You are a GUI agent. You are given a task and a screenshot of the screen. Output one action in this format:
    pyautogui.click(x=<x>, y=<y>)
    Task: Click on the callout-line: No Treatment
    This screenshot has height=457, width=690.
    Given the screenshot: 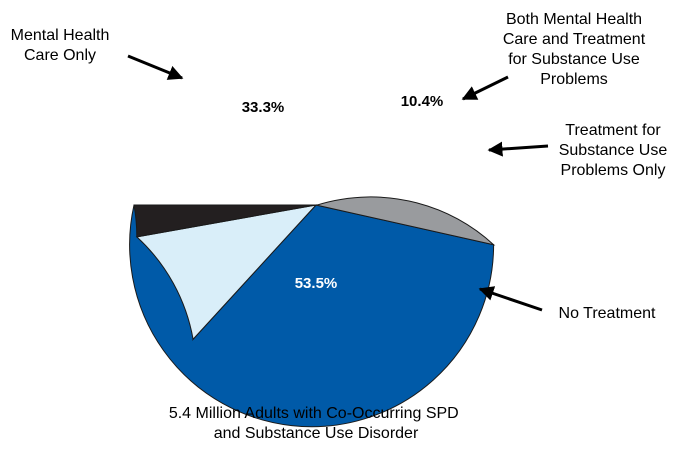 What is the action you would take?
    pyautogui.click(x=607, y=313)
    